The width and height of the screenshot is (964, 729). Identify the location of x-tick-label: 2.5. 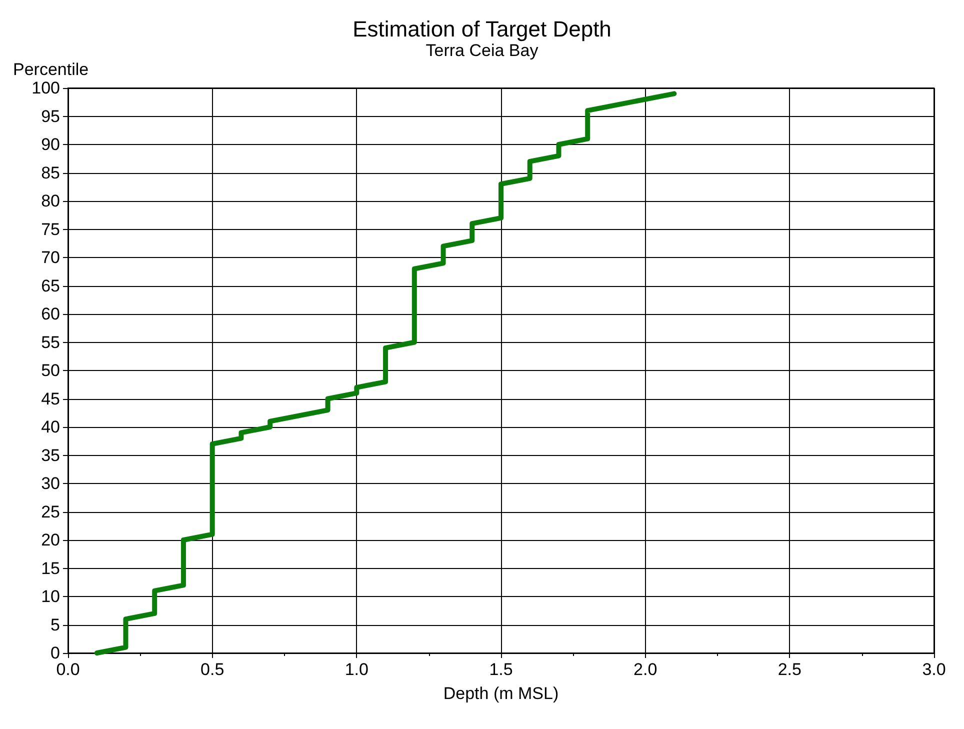
(790, 669).